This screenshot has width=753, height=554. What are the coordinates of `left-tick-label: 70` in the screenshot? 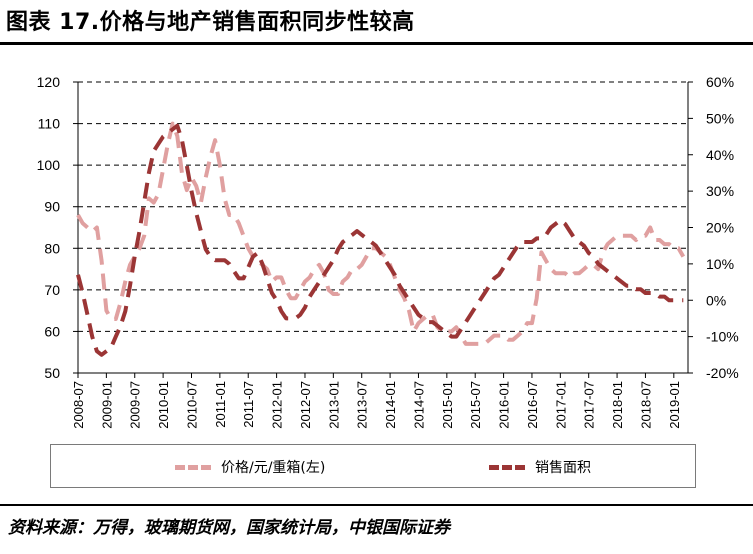 It's located at (52, 290).